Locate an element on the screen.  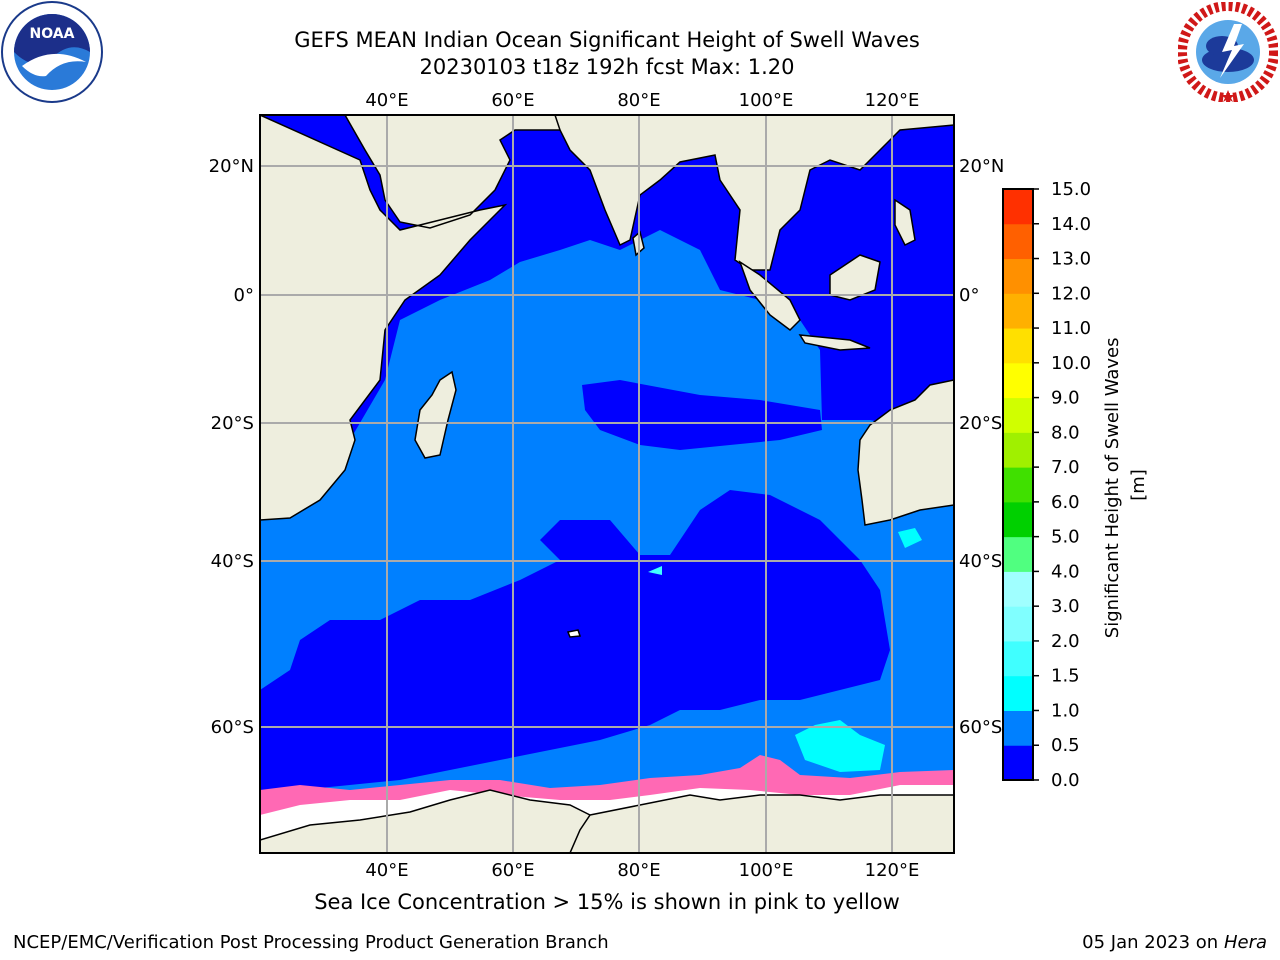
colorbar-tick-label: 11.0 is located at coordinates (1071, 328).